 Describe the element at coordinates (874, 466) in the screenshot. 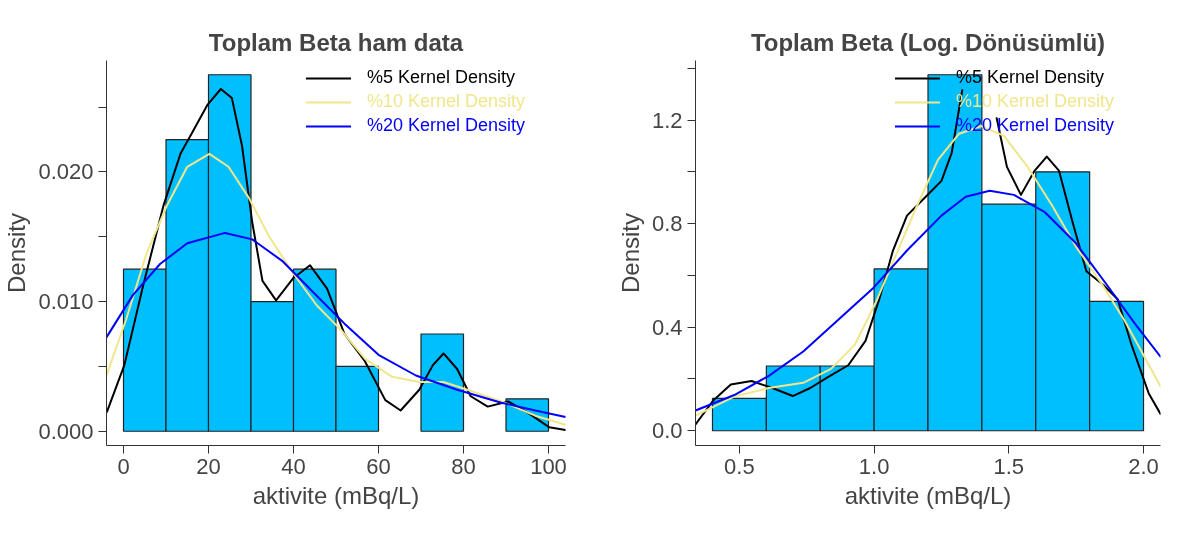

I see `x-tick-label: 1.0` at that location.